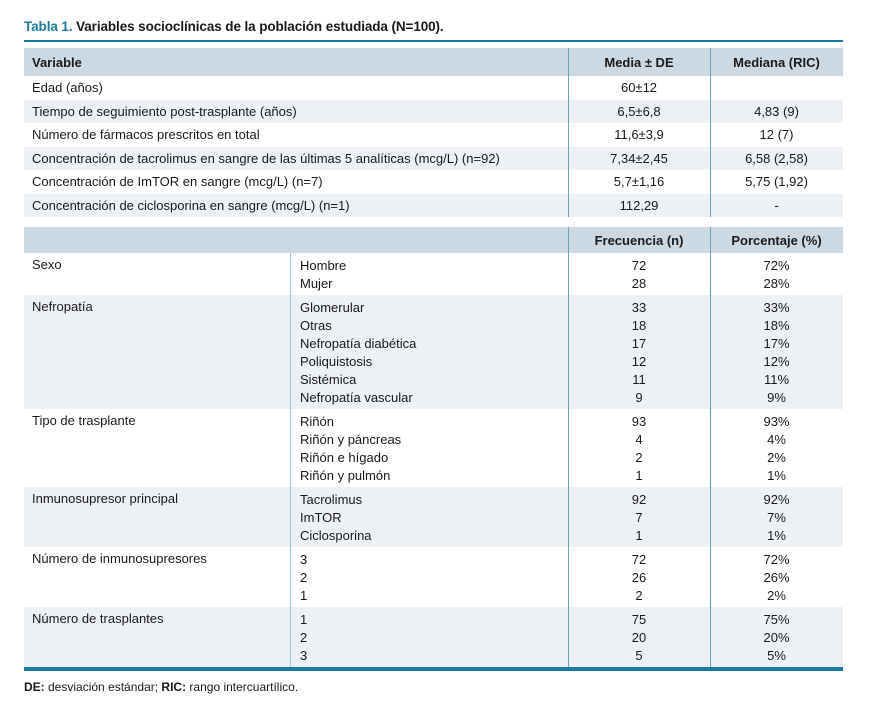 This screenshot has width=872, height=724. What do you see at coordinates (321, 517) in the screenshot?
I see `item-label: ImTOR` at bounding box center [321, 517].